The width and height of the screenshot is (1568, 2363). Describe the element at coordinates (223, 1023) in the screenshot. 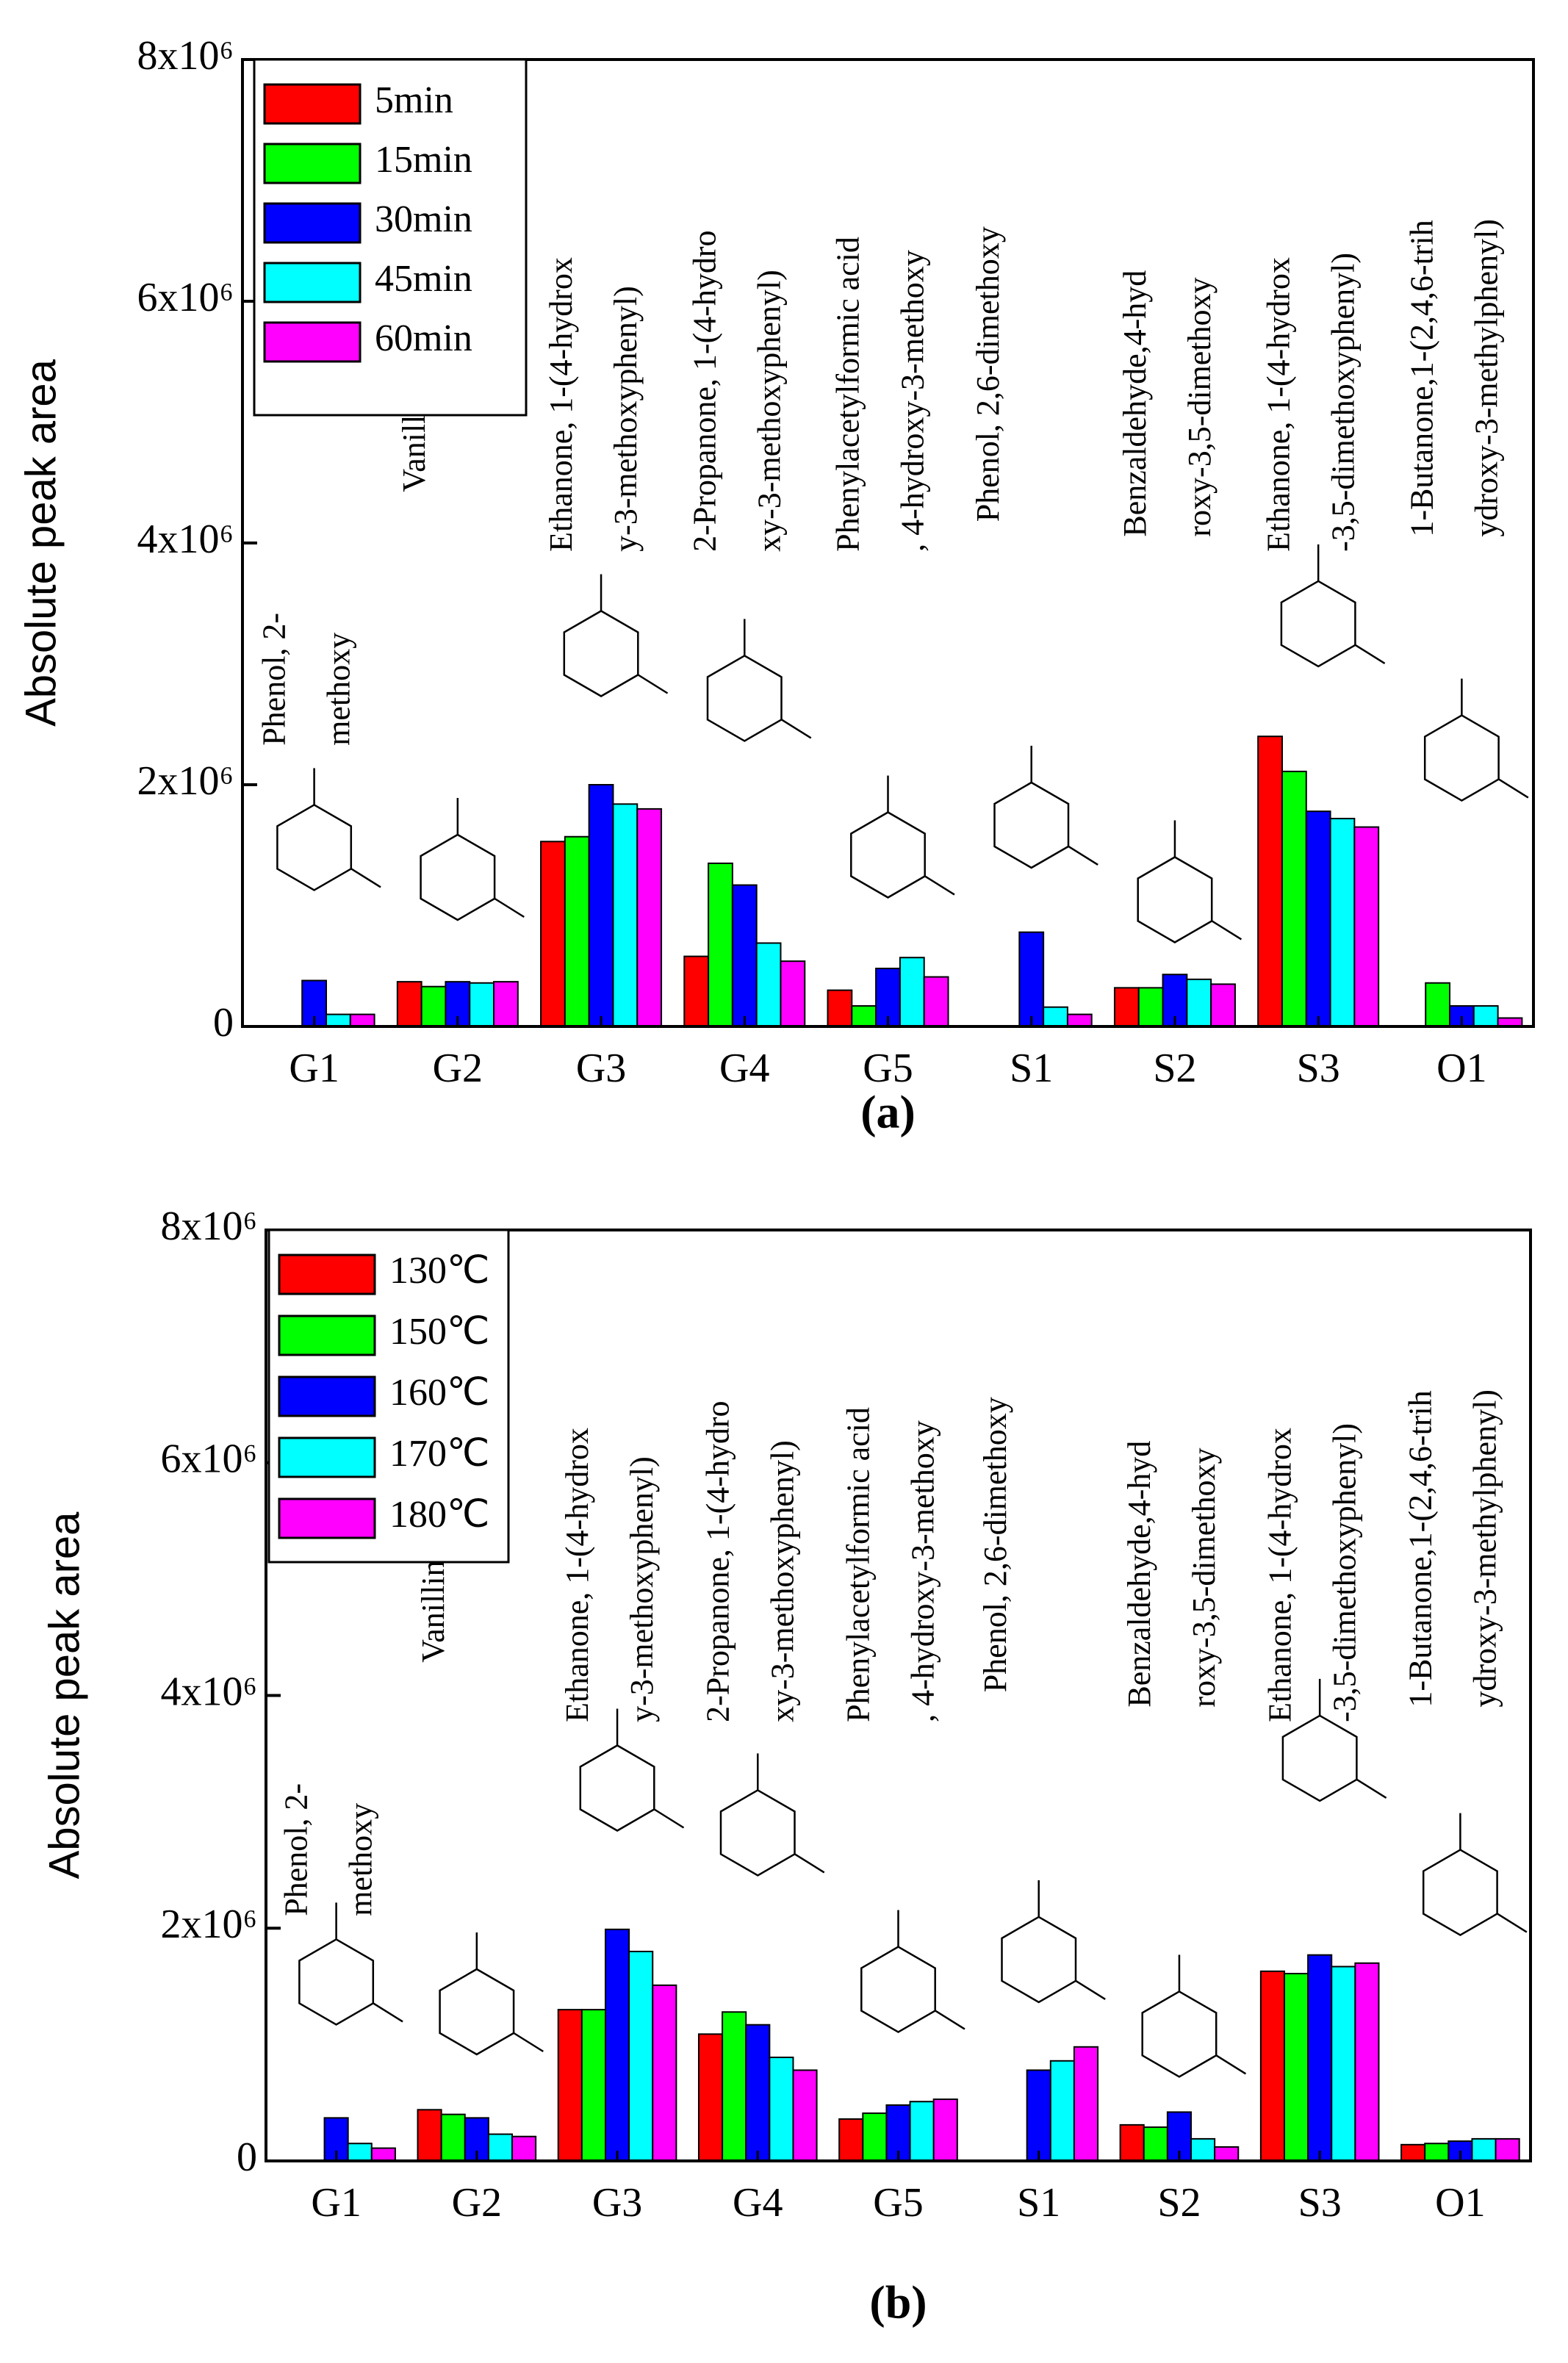

I see `y-tick-label: 0` at that location.